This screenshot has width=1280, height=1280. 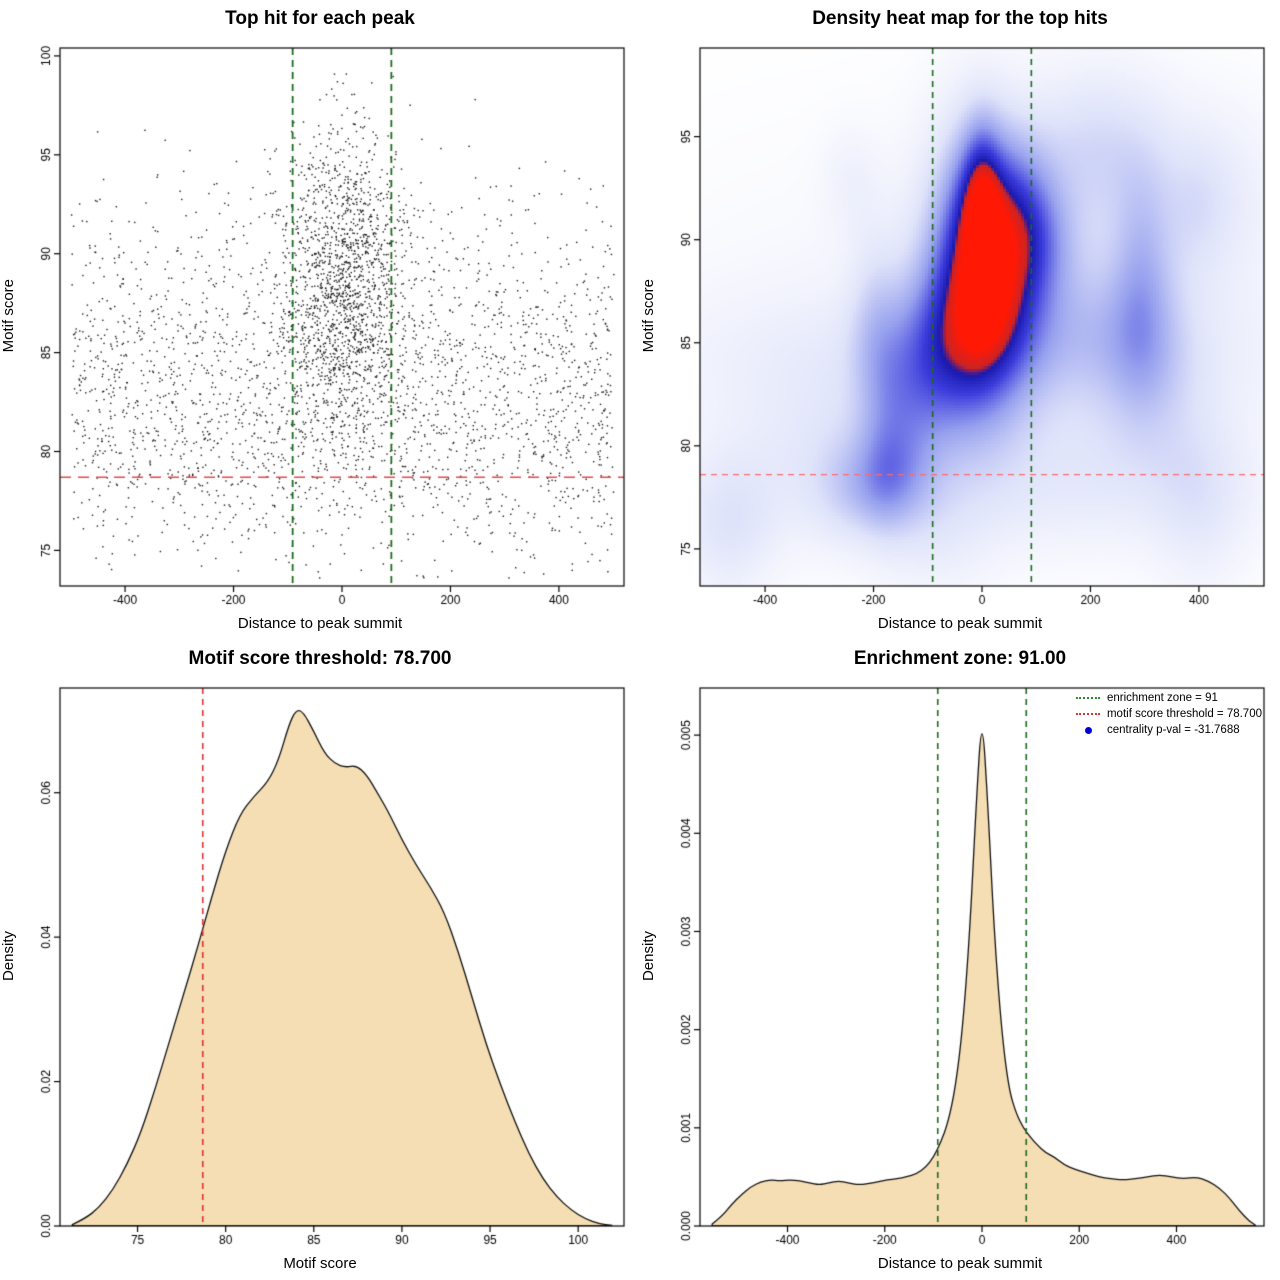 What do you see at coordinates (648, 316) in the screenshot?
I see `heatmap-ylabel: Motif score` at bounding box center [648, 316].